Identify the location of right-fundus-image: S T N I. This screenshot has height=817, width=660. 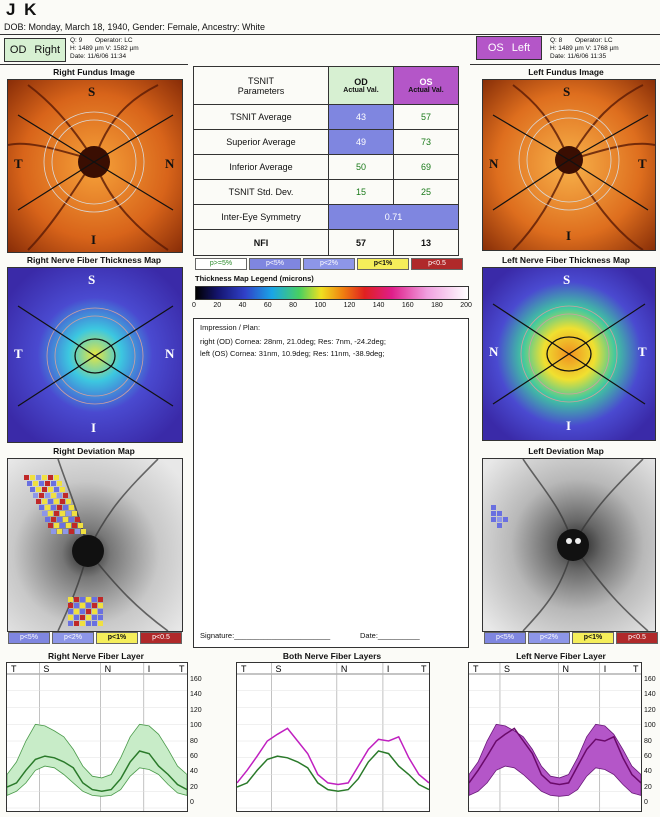
(95, 166).